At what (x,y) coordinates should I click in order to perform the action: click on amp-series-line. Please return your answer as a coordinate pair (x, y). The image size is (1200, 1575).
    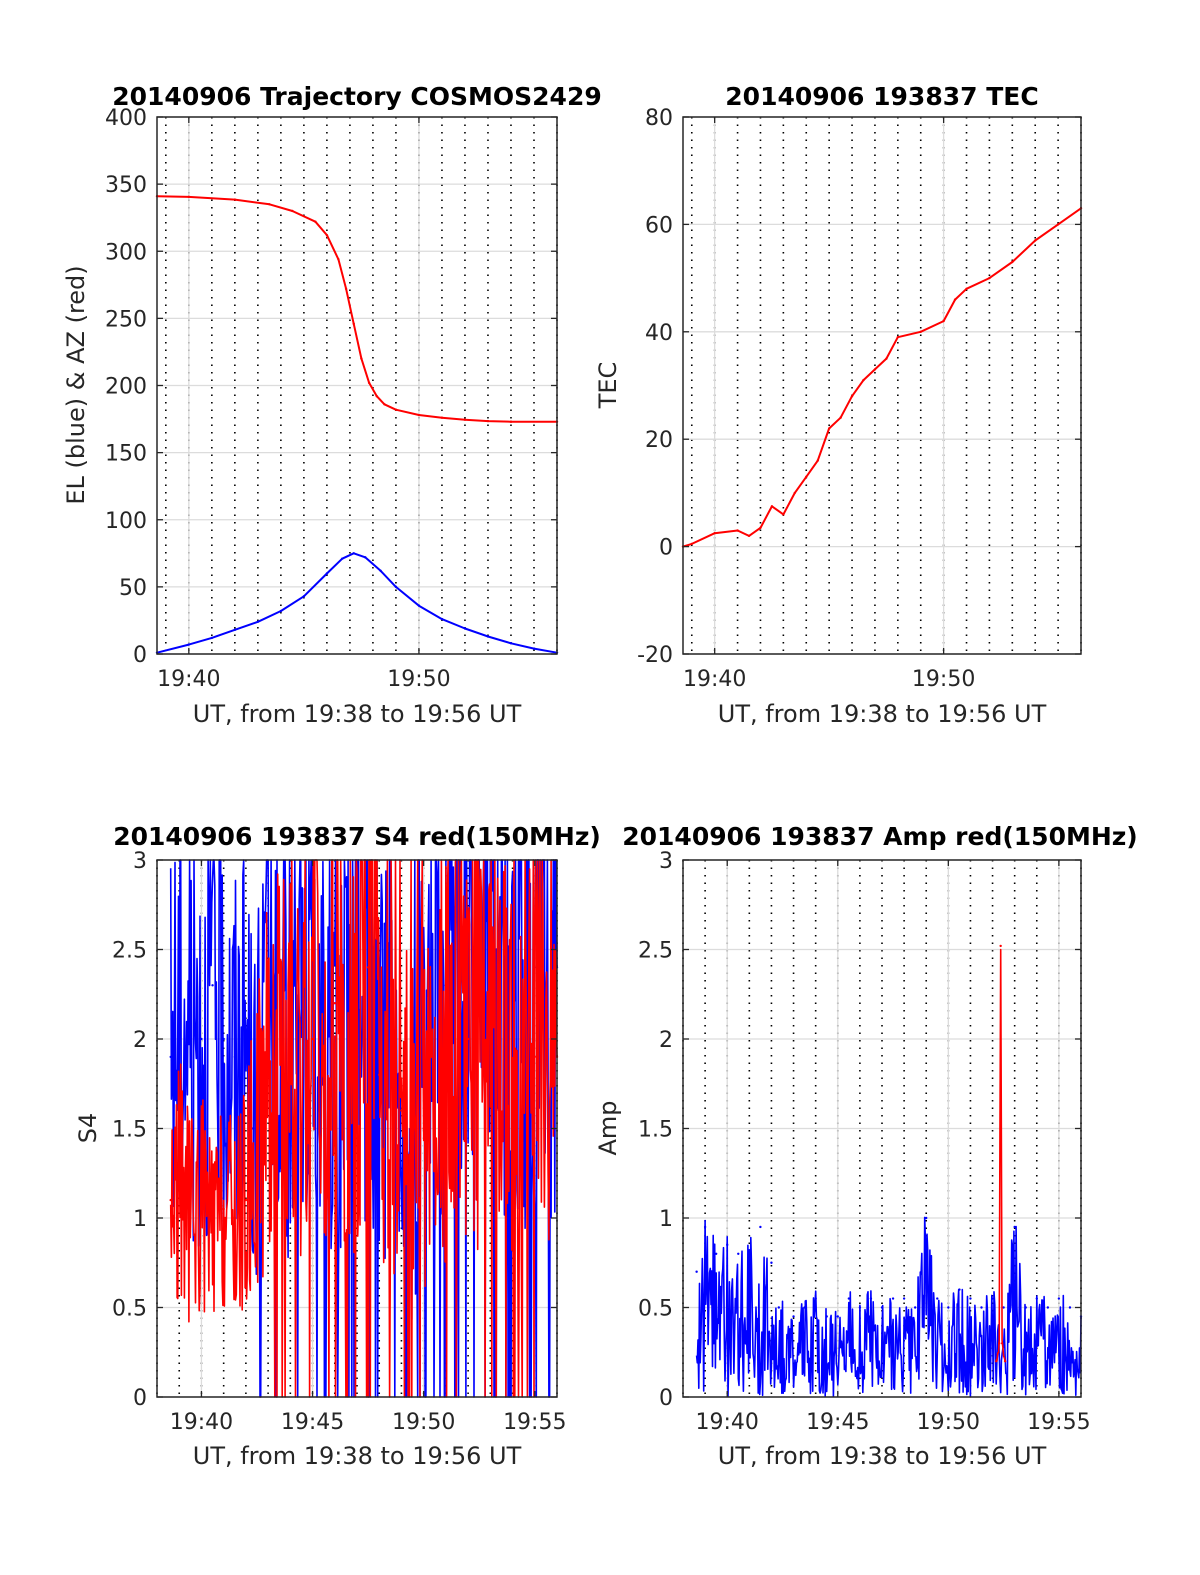
    Looking at the image, I should click on (1000, 1155).